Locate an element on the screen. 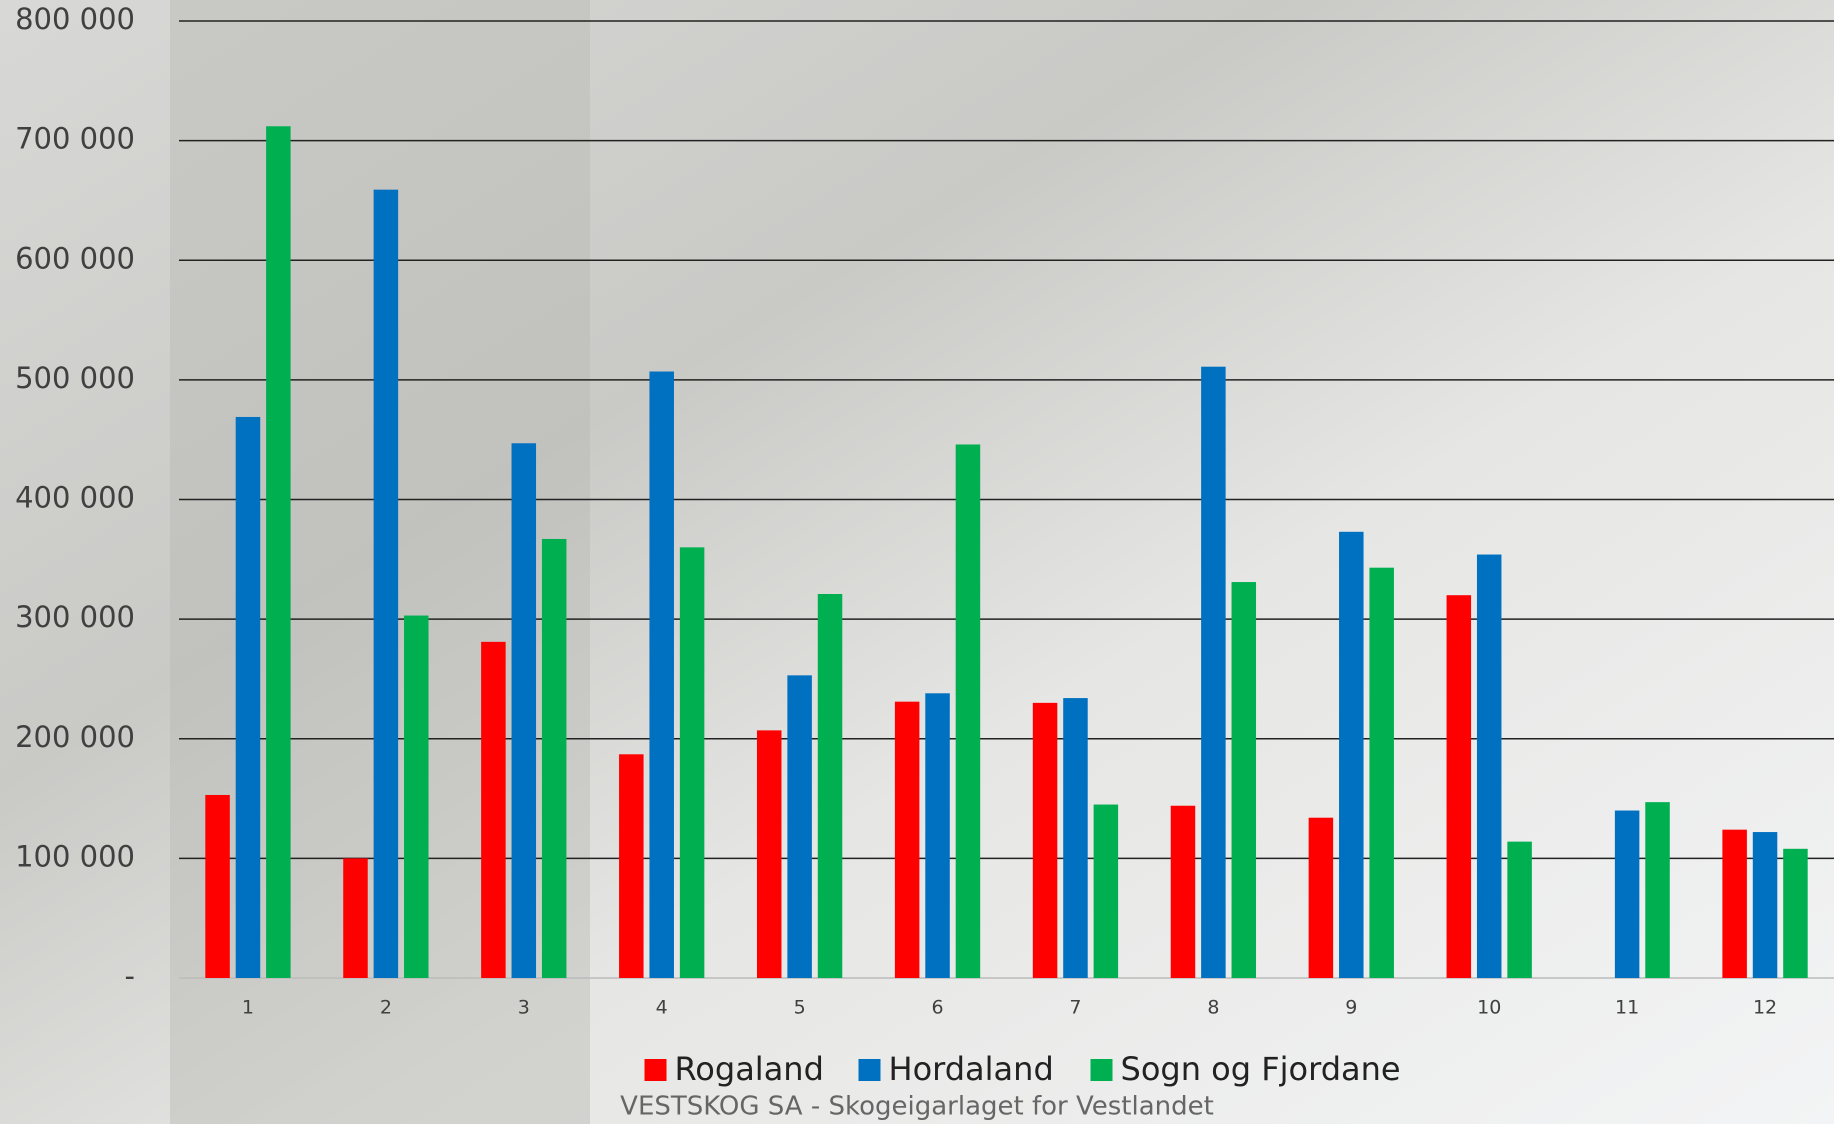 This screenshot has width=1834, height=1124. legend-label: Sogn og Fjordane is located at coordinates (1261, 1069).